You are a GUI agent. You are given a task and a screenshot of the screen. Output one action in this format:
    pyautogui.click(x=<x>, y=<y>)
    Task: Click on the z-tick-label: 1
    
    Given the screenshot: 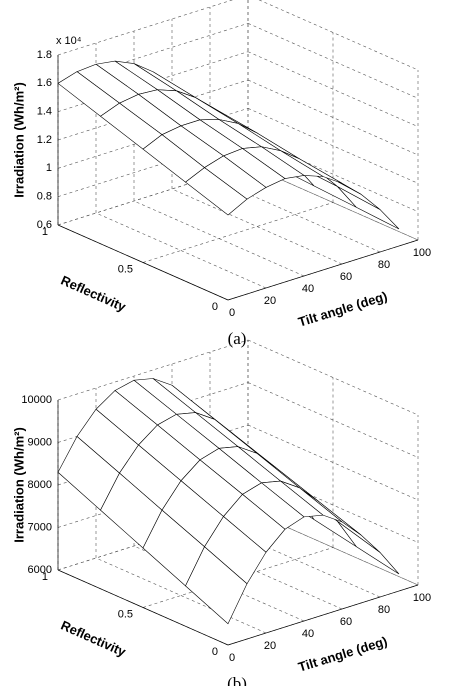 What is the action you would take?
    pyautogui.click(x=49, y=168)
    